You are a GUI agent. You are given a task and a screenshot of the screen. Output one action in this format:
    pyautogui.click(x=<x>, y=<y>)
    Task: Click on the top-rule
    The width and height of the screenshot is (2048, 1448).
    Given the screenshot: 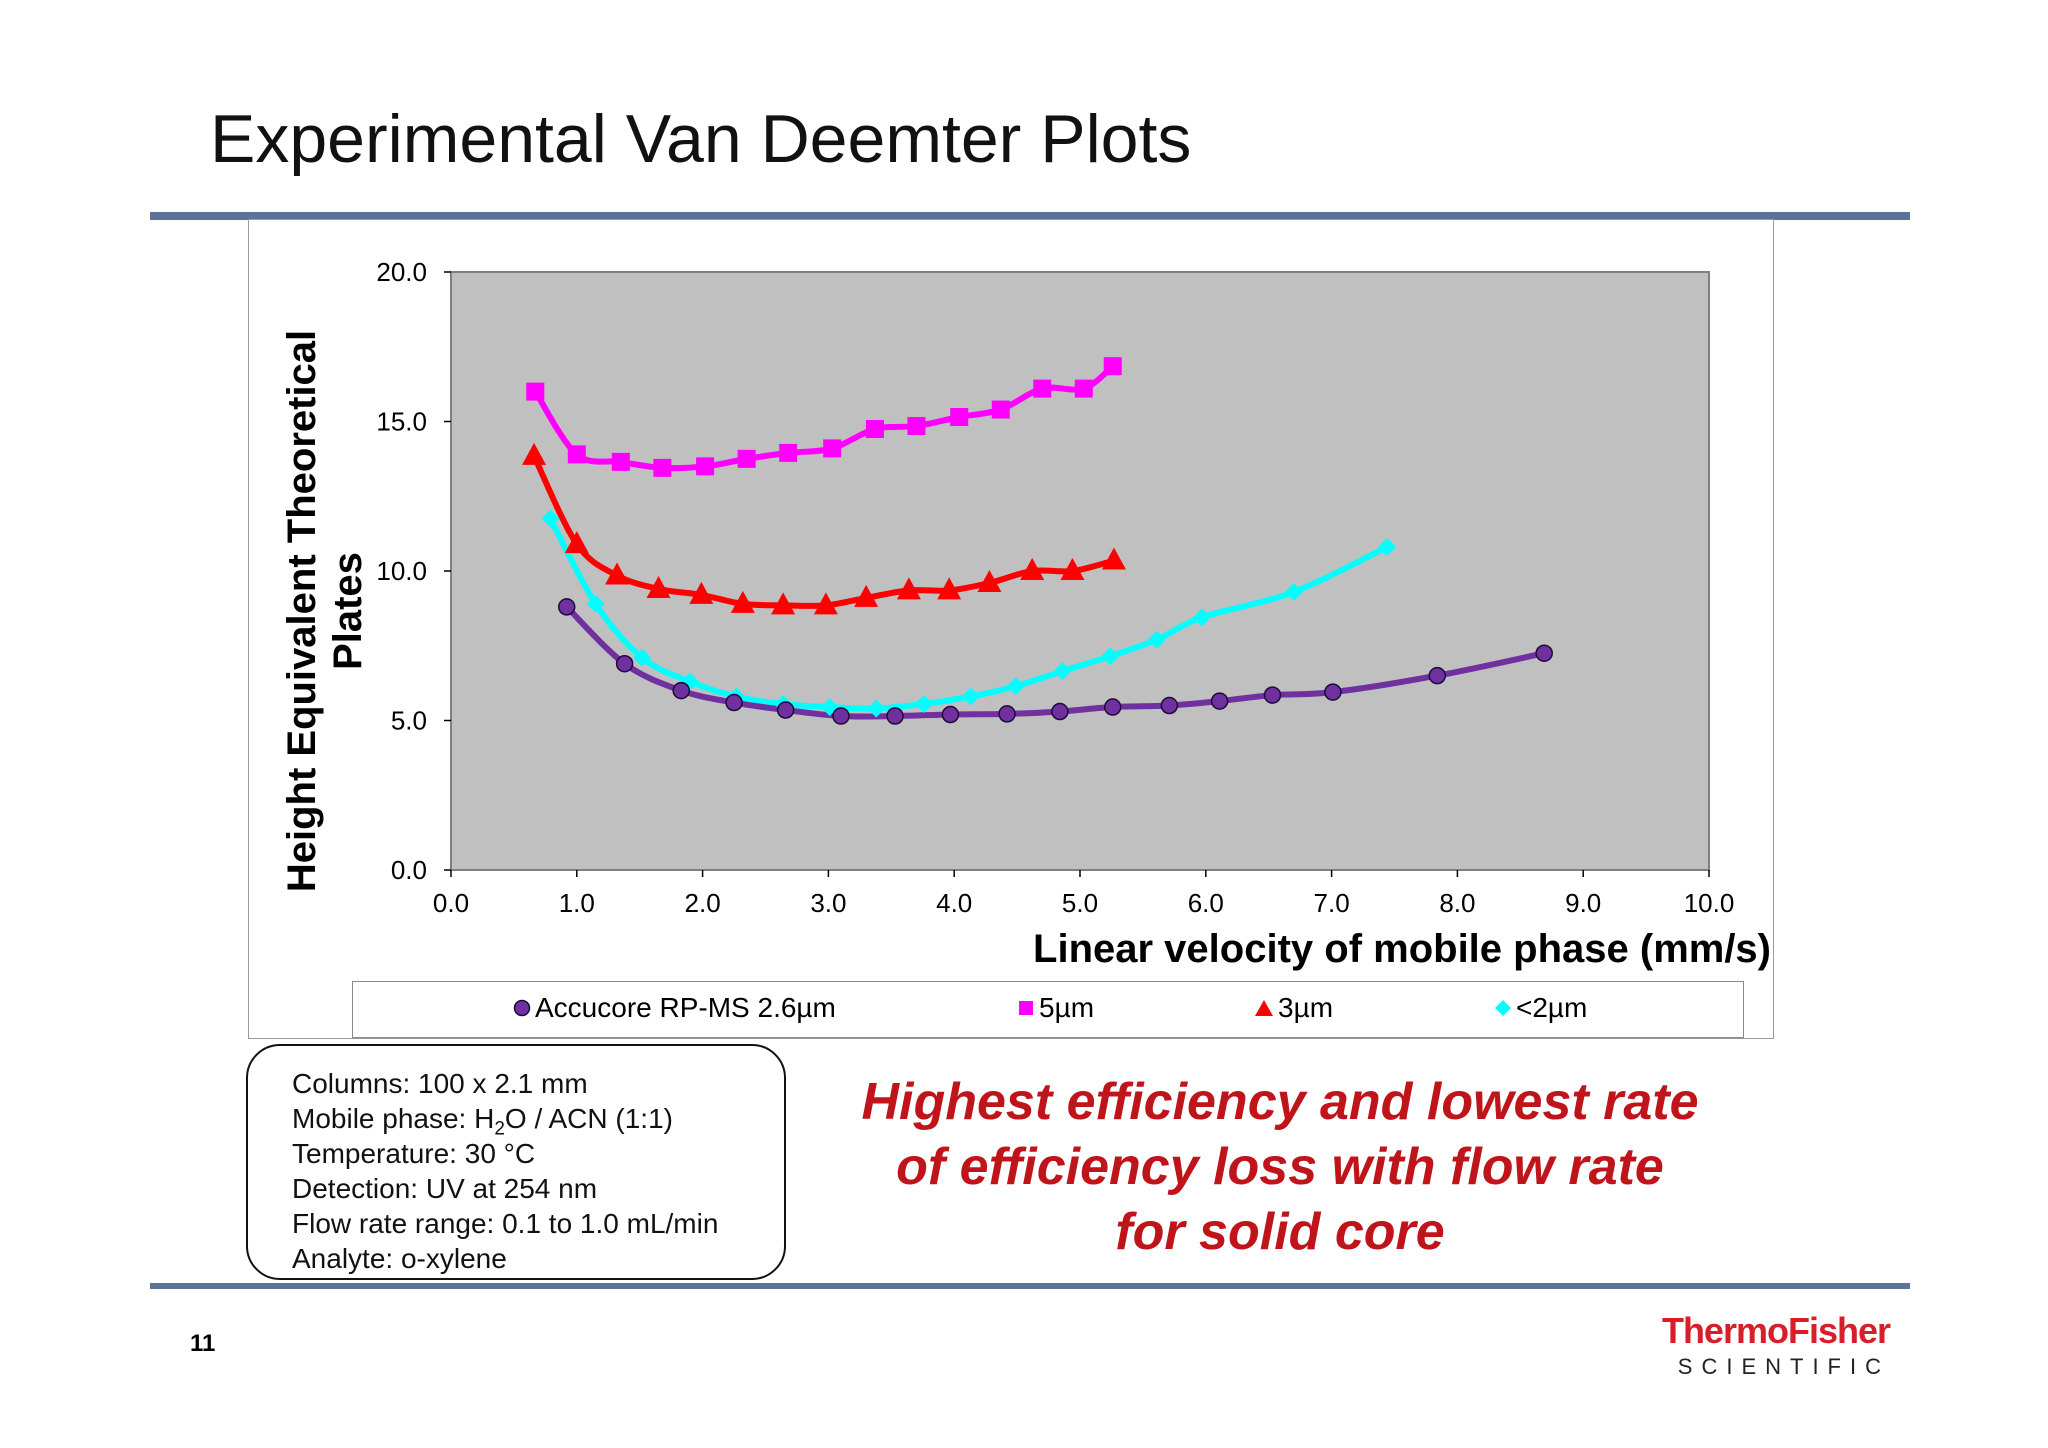 What is the action you would take?
    pyautogui.click(x=1030, y=216)
    